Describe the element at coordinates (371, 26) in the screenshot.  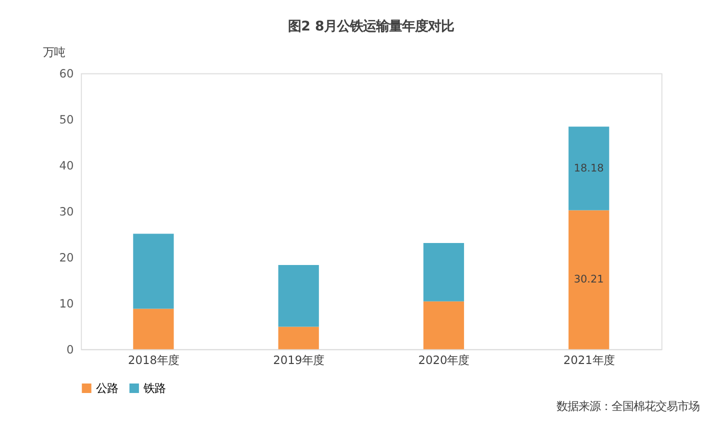
I see `chart-title: 图2 8月公铁运输量年度对比` at that location.